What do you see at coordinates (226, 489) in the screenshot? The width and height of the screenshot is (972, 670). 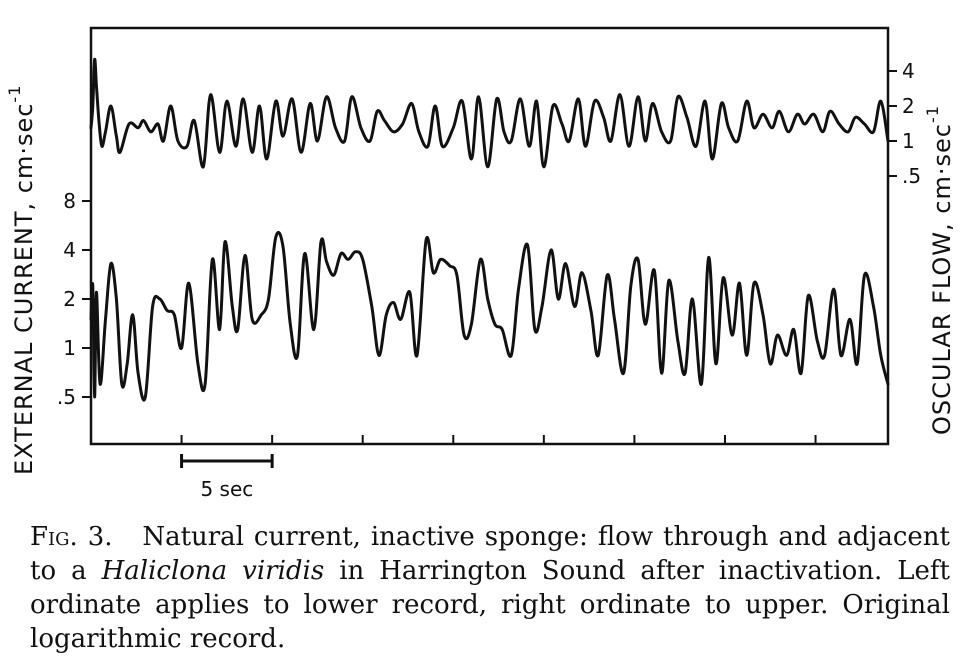 I see `scale-bar-label: 5 sec` at bounding box center [226, 489].